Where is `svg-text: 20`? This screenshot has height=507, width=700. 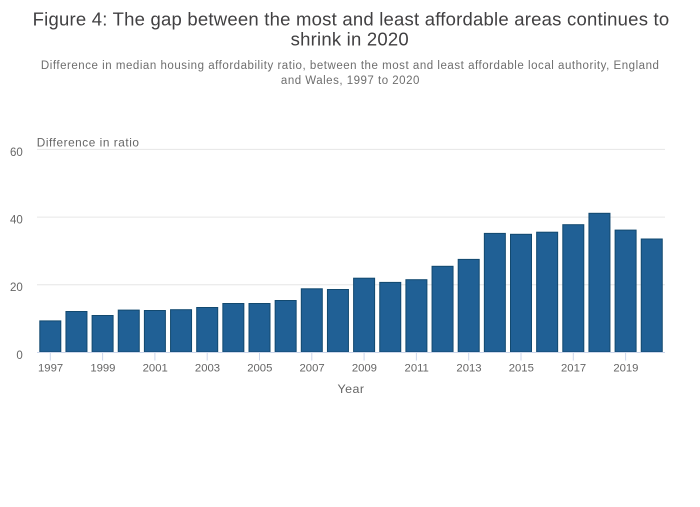 svg-text: 20 is located at coordinates (16, 288).